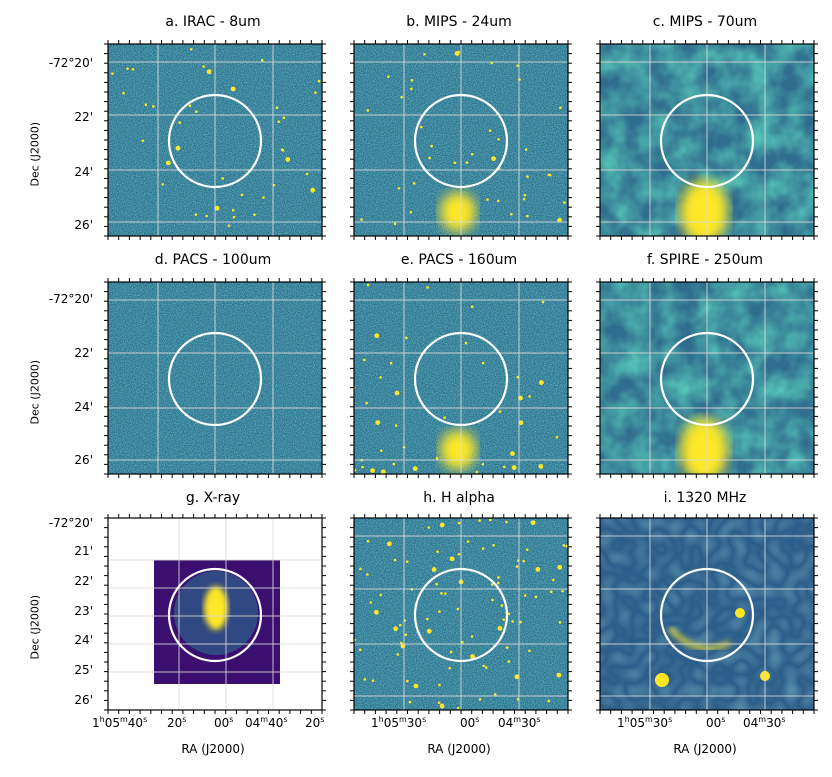 This screenshot has width=832, height=777. Describe the element at coordinates (399, 722) in the screenshot. I see `xtick-h-1: 1h05m30s` at that location.